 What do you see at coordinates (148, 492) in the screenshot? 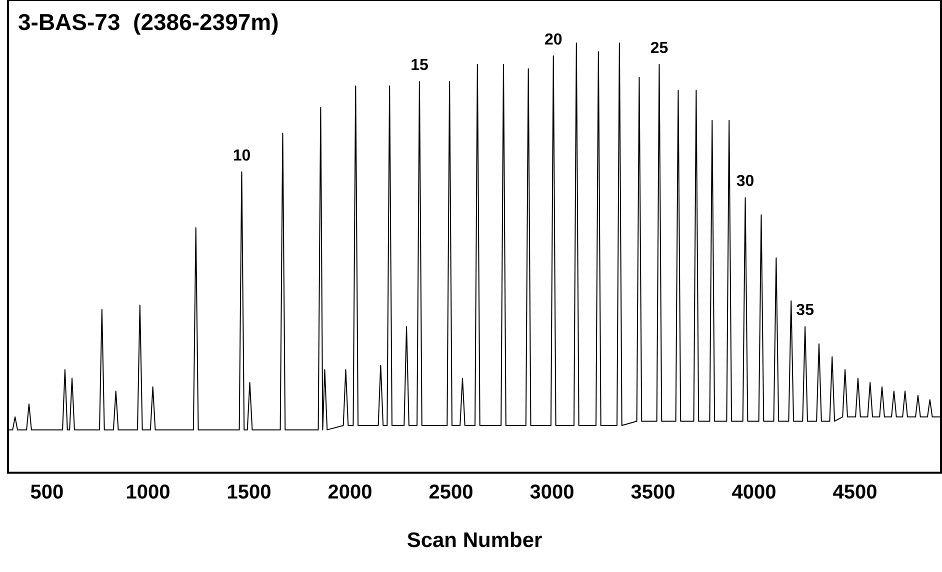
I see `x-tick-label: 1000` at bounding box center [148, 492].